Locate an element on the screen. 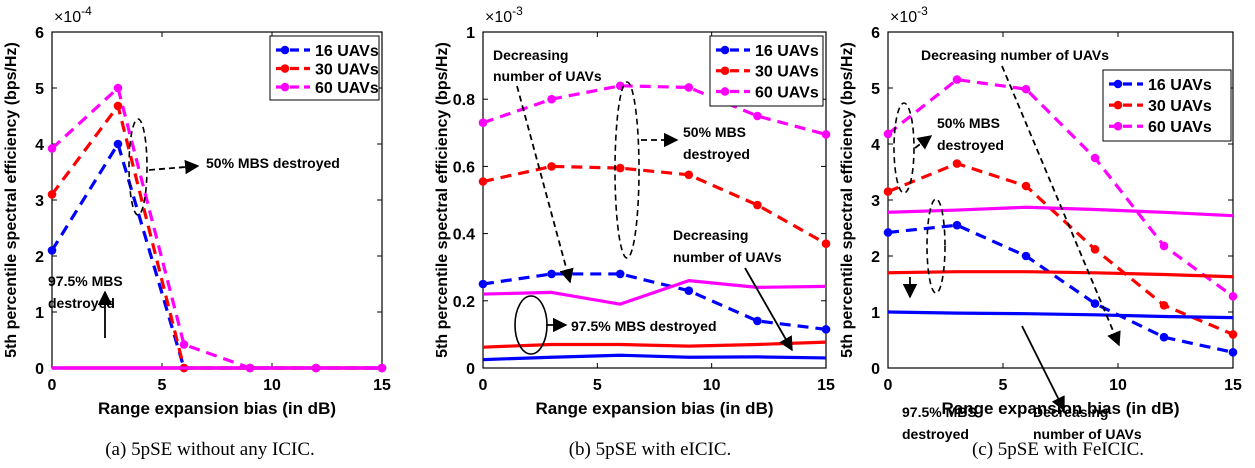 This screenshot has width=1255, height=468. y-tick-label: 0 is located at coordinates (470, 369).